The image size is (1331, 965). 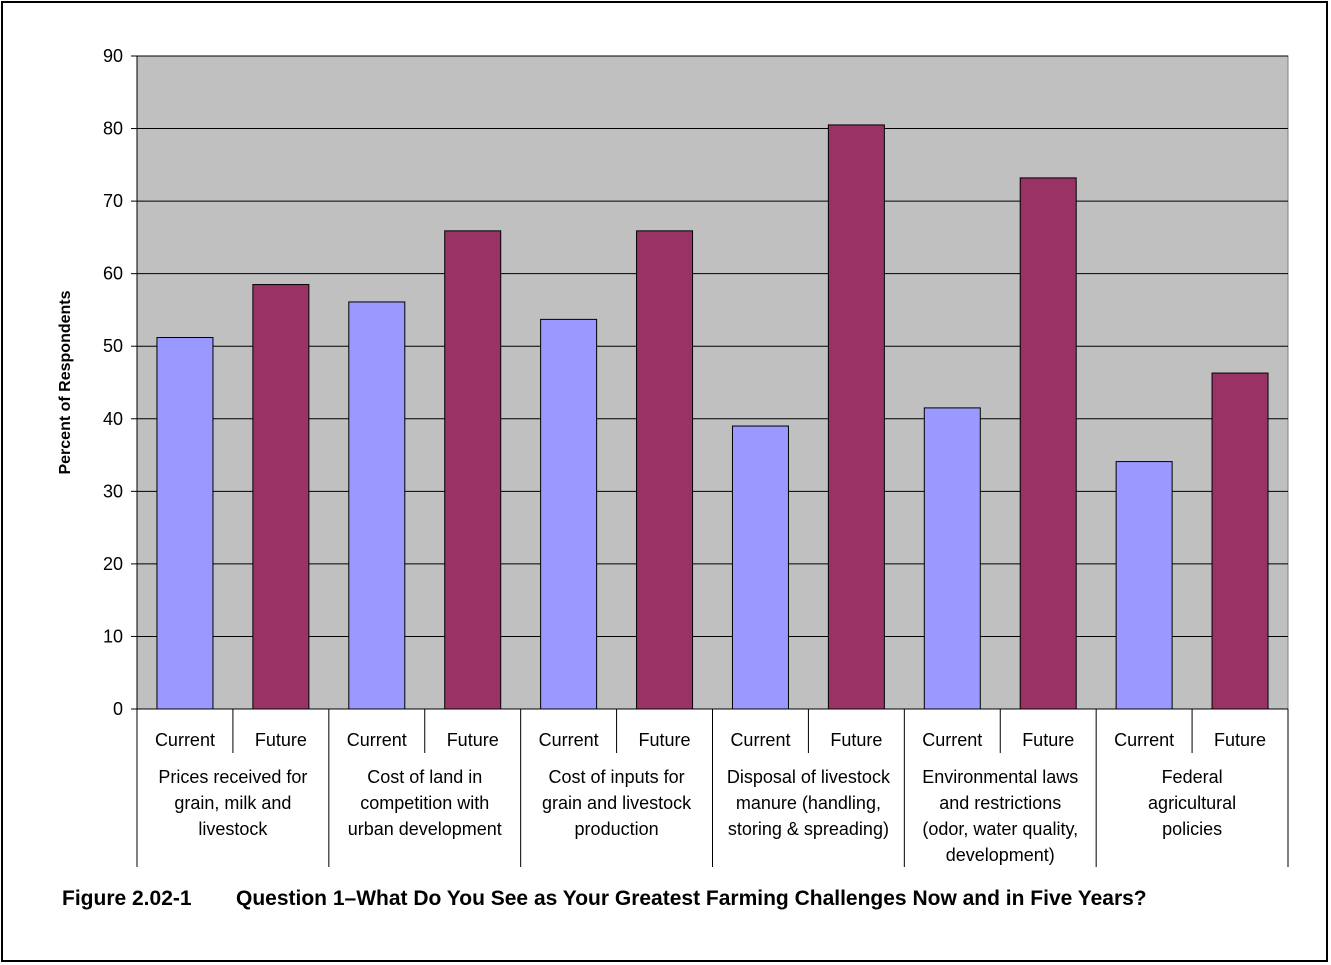 I want to click on y-tick-label: 80, so click(x=113, y=129).